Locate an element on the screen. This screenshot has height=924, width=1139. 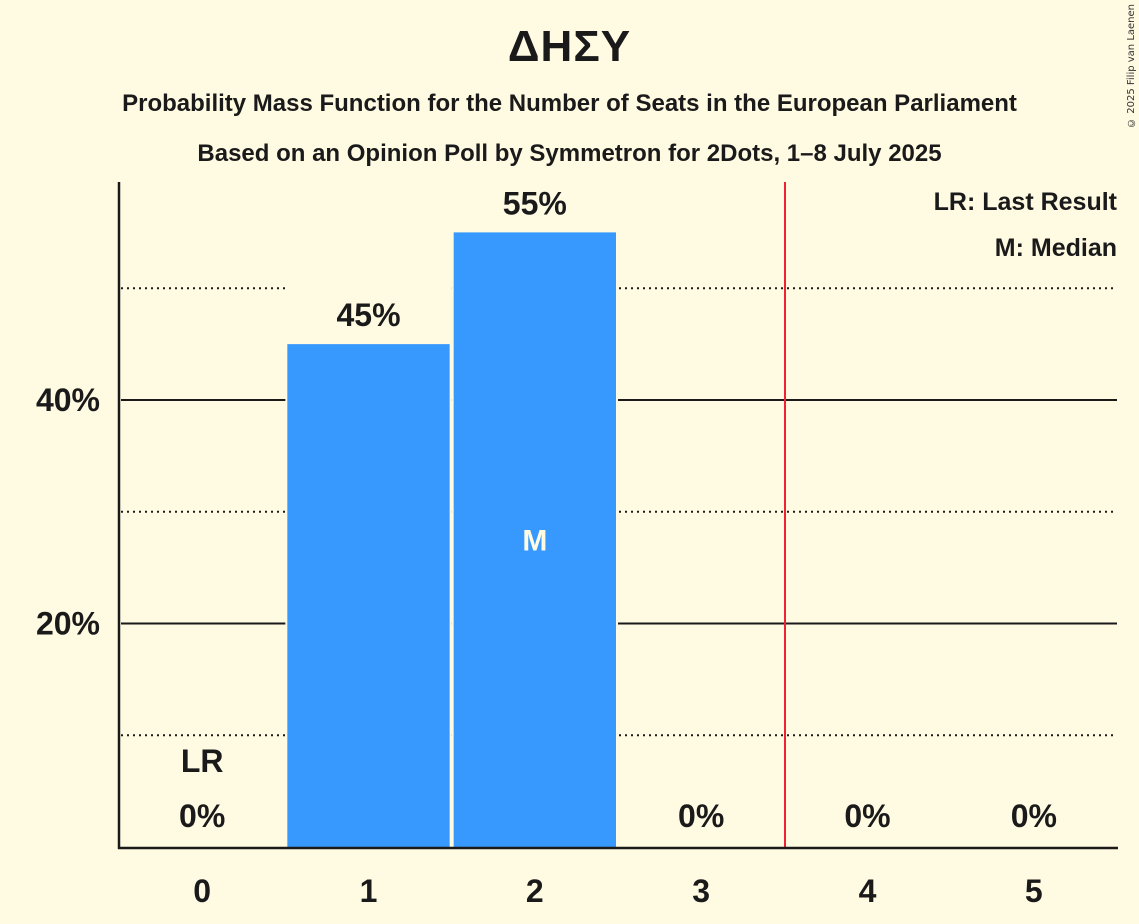
legend-median: M: Median is located at coordinates (1056, 248).